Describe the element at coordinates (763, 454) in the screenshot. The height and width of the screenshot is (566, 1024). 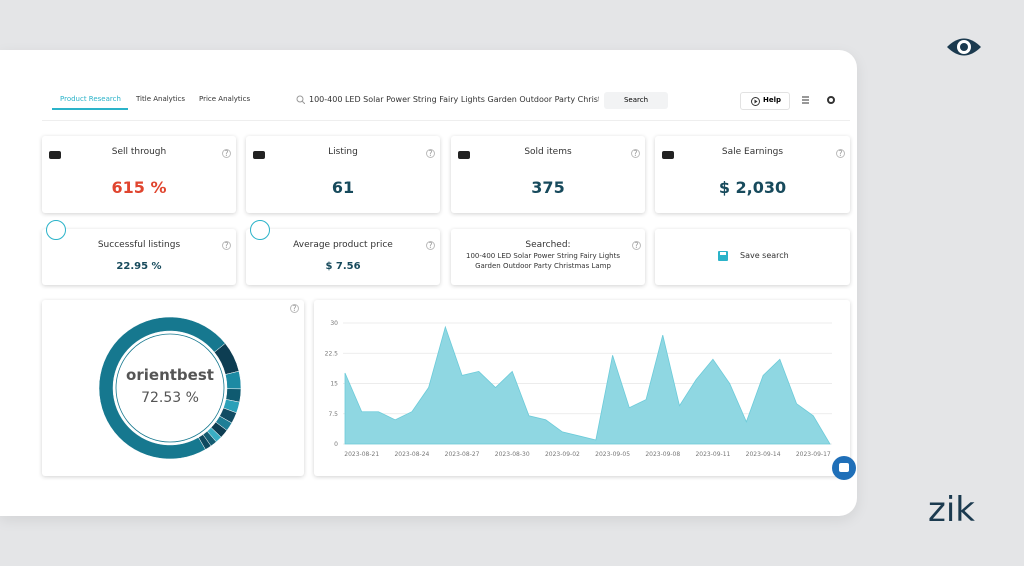
I see `x-tick-label: 2023-09-14` at that location.